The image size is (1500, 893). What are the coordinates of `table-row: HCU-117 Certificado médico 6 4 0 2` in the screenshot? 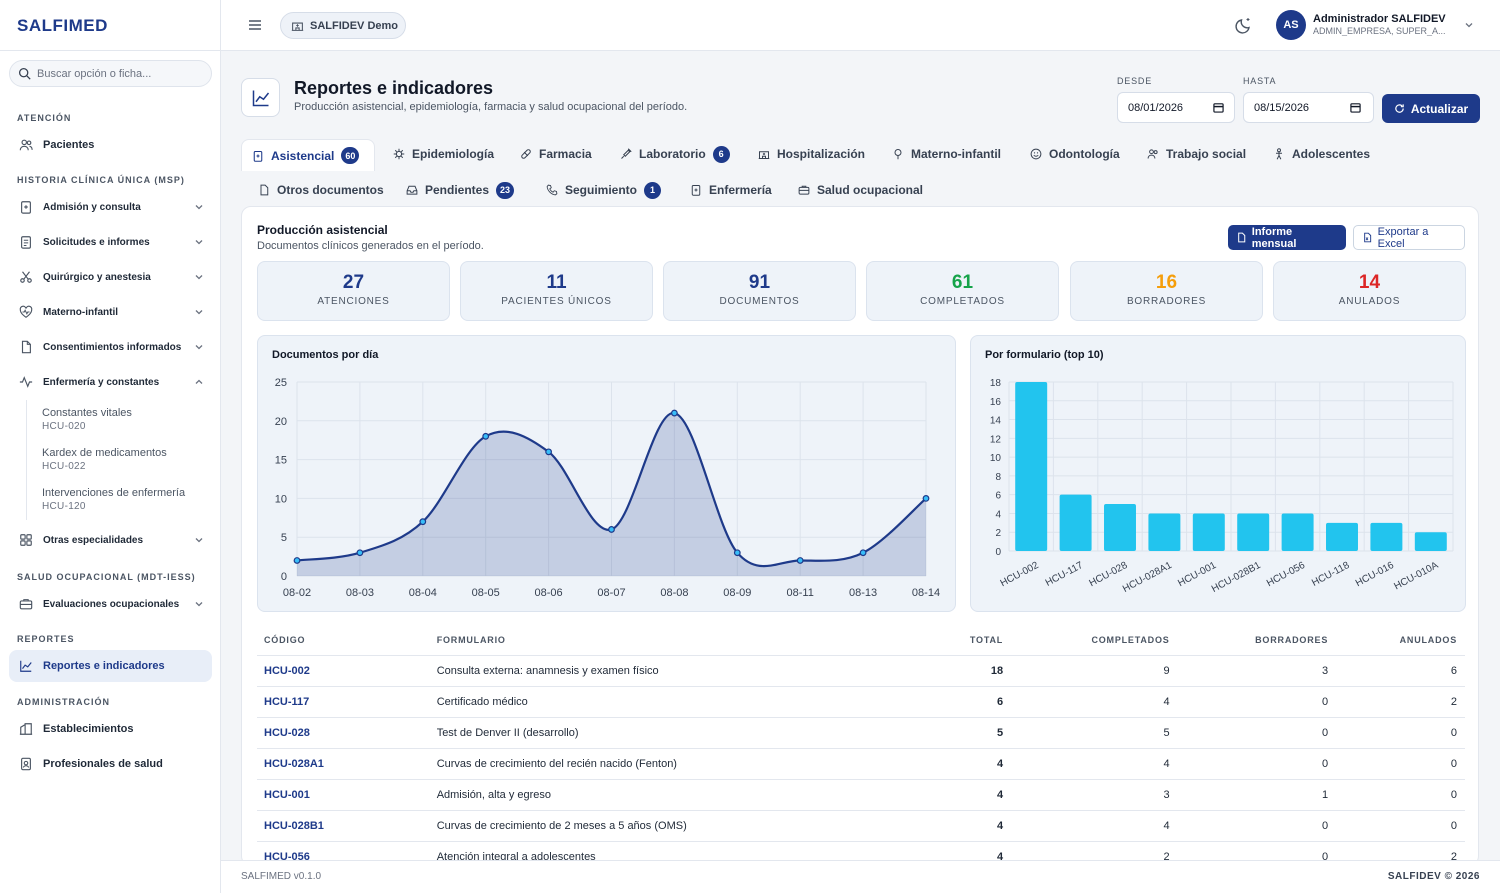 It's located at (861, 702).